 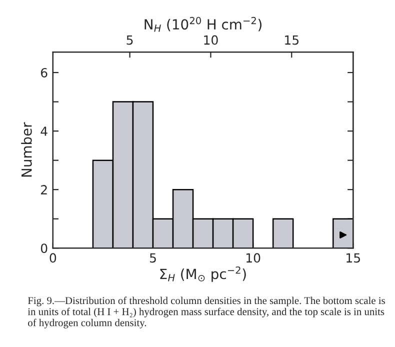 What do you see at coordinates (291, 40) in the screenshot?
I see `x2-tick-label: 15` at bounding box center [291, 40].